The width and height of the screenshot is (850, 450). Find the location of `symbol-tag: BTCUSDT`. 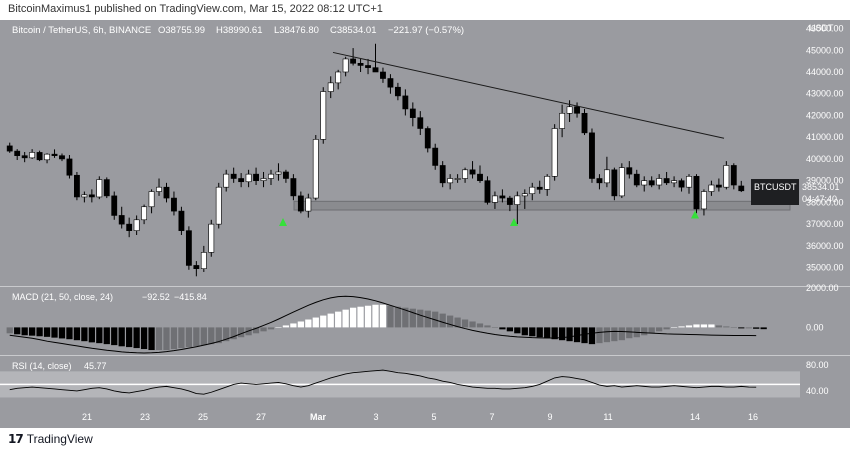

symbol-tag: BTCUSDT is located at coordinates (775, 187).